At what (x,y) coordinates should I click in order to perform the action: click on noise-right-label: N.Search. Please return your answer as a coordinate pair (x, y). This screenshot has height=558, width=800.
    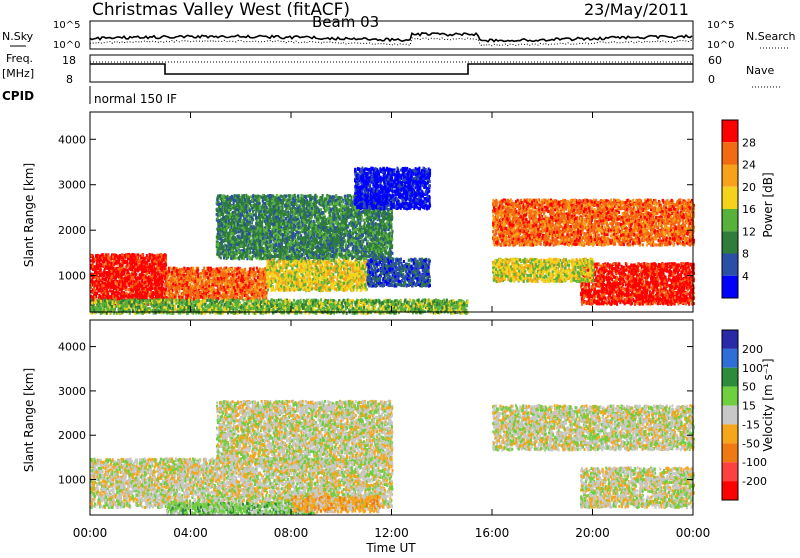
    Looking at the image, I should click on (771, 36).